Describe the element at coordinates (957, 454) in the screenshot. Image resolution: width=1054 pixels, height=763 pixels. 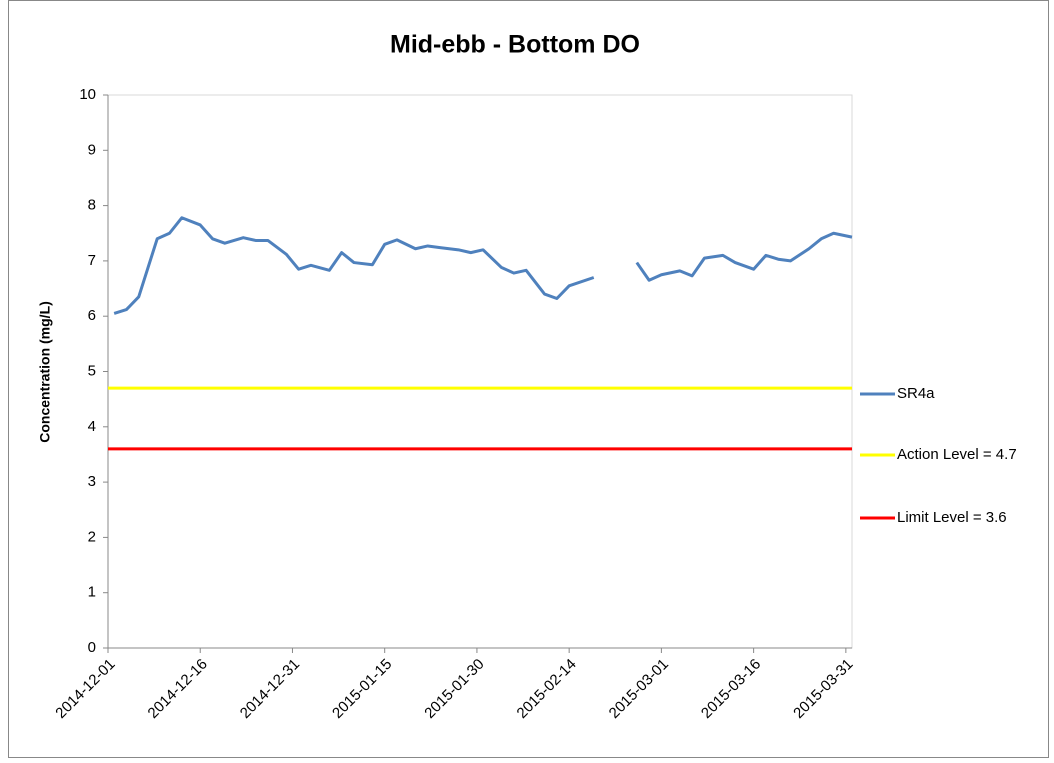
I see `legend-label: Action Level = 4.7` at that location.